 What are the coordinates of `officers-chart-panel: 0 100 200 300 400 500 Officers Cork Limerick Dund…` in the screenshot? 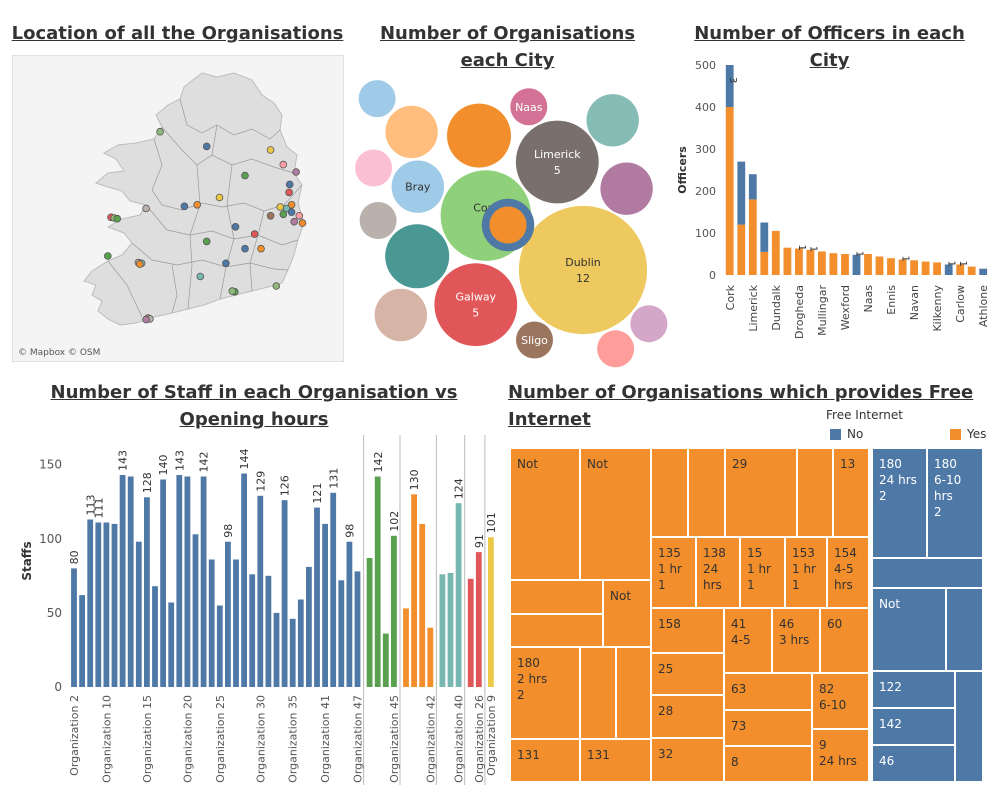 It's located at (832, 210).